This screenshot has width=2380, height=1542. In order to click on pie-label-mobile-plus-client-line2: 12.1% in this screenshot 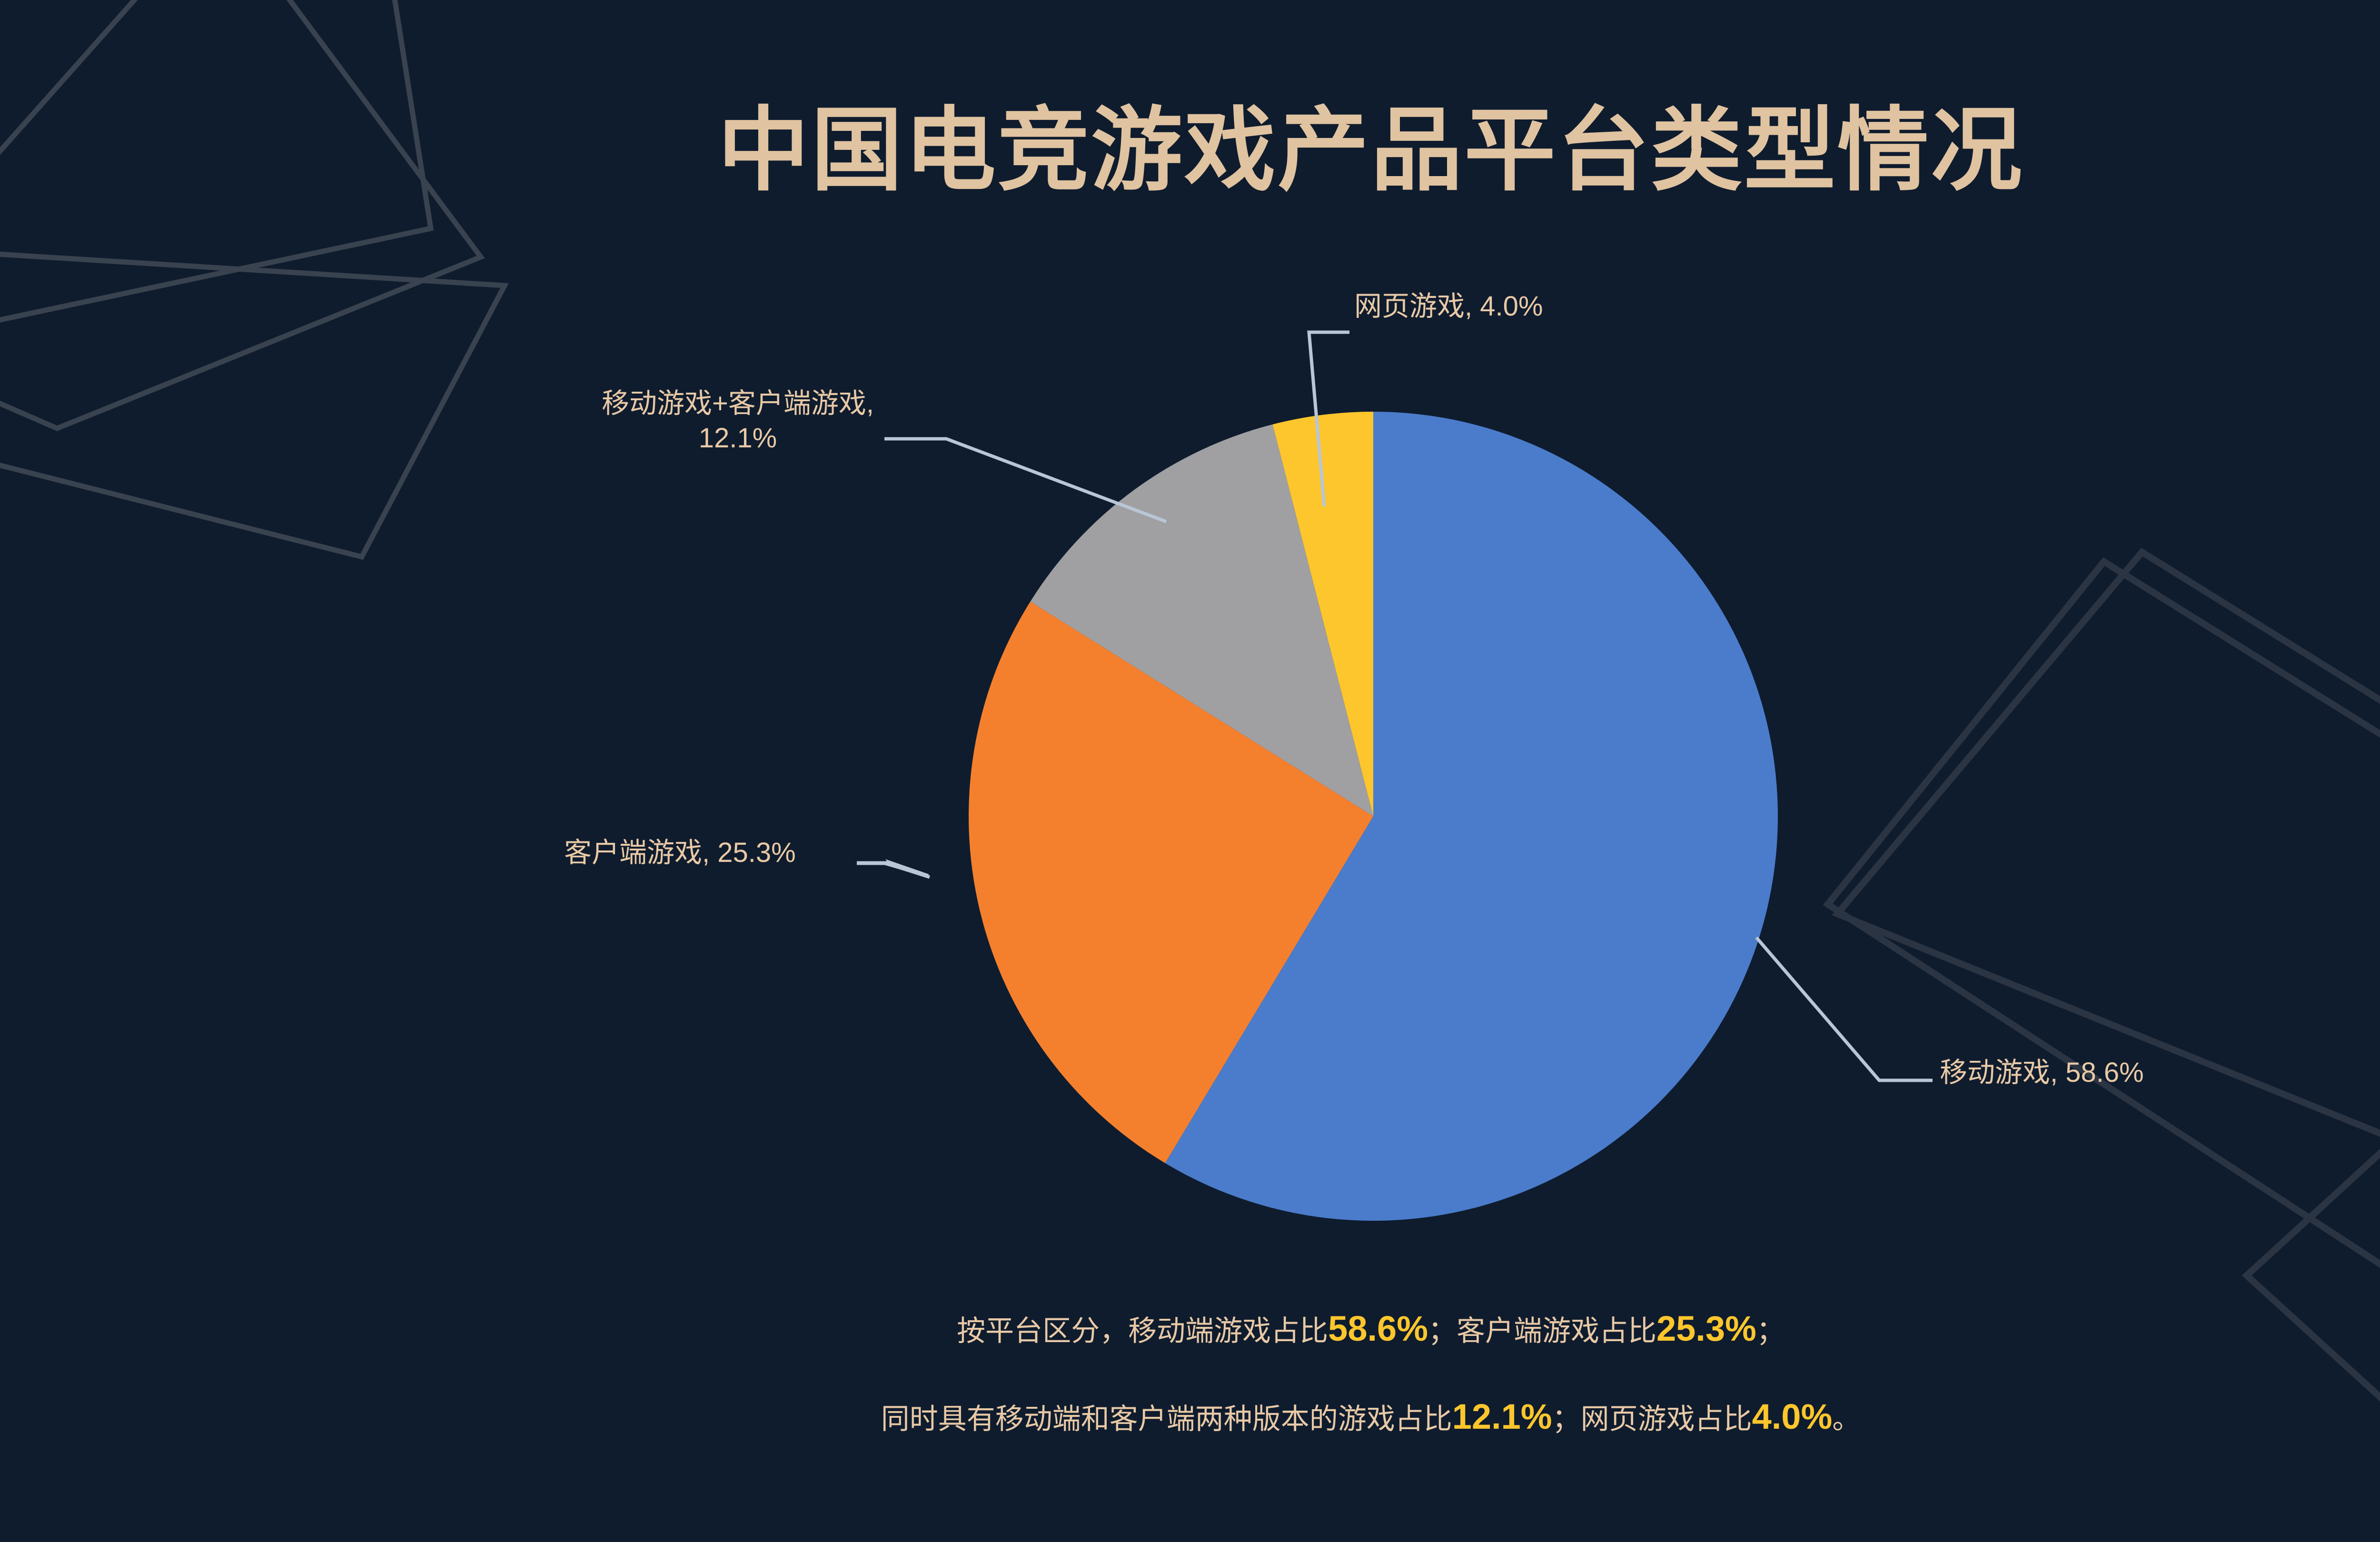, I will do `click(737, 438)`.